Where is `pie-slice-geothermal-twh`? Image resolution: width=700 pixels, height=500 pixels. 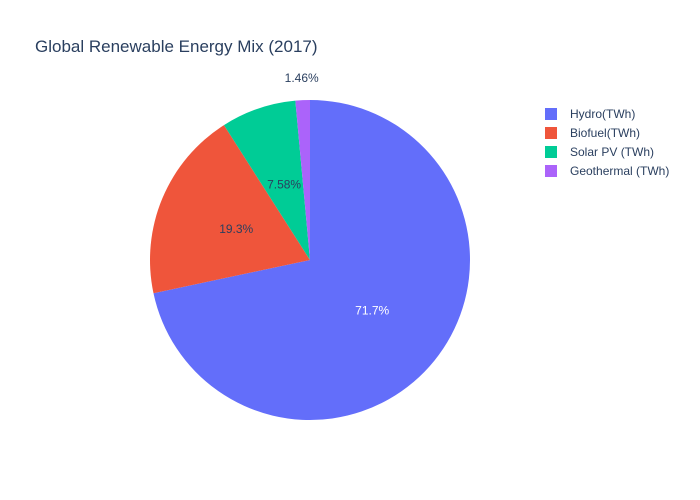
pie-slice-geothermal-twh is located at coordinates (302, 180).